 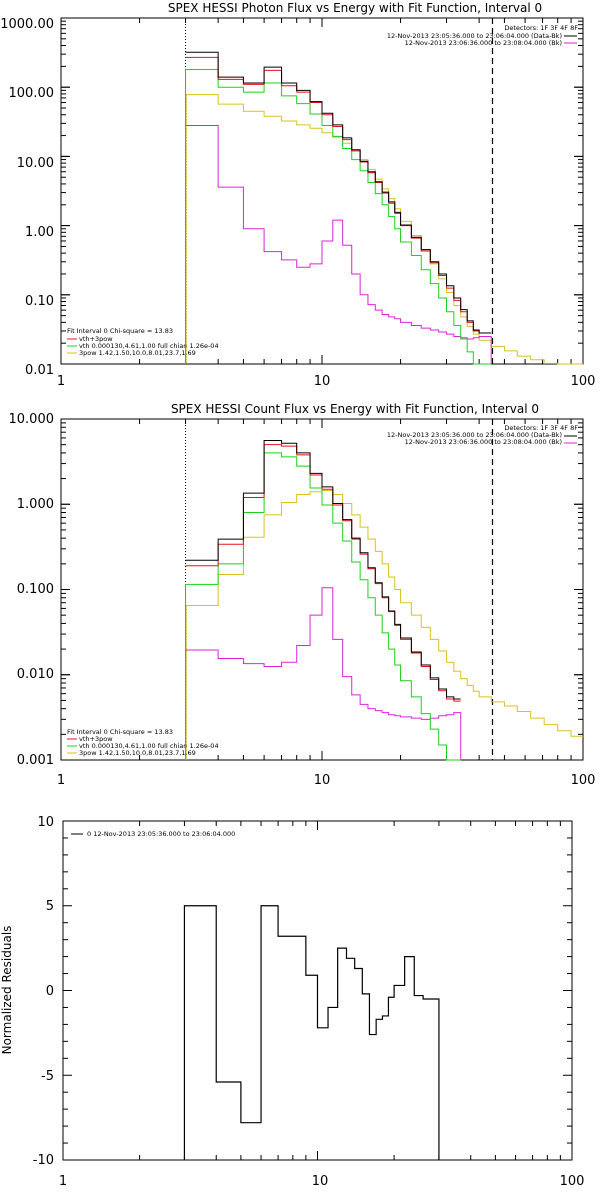 I want to click on photon-y-tick-label: 1000.00, so click(x=27, y=24).